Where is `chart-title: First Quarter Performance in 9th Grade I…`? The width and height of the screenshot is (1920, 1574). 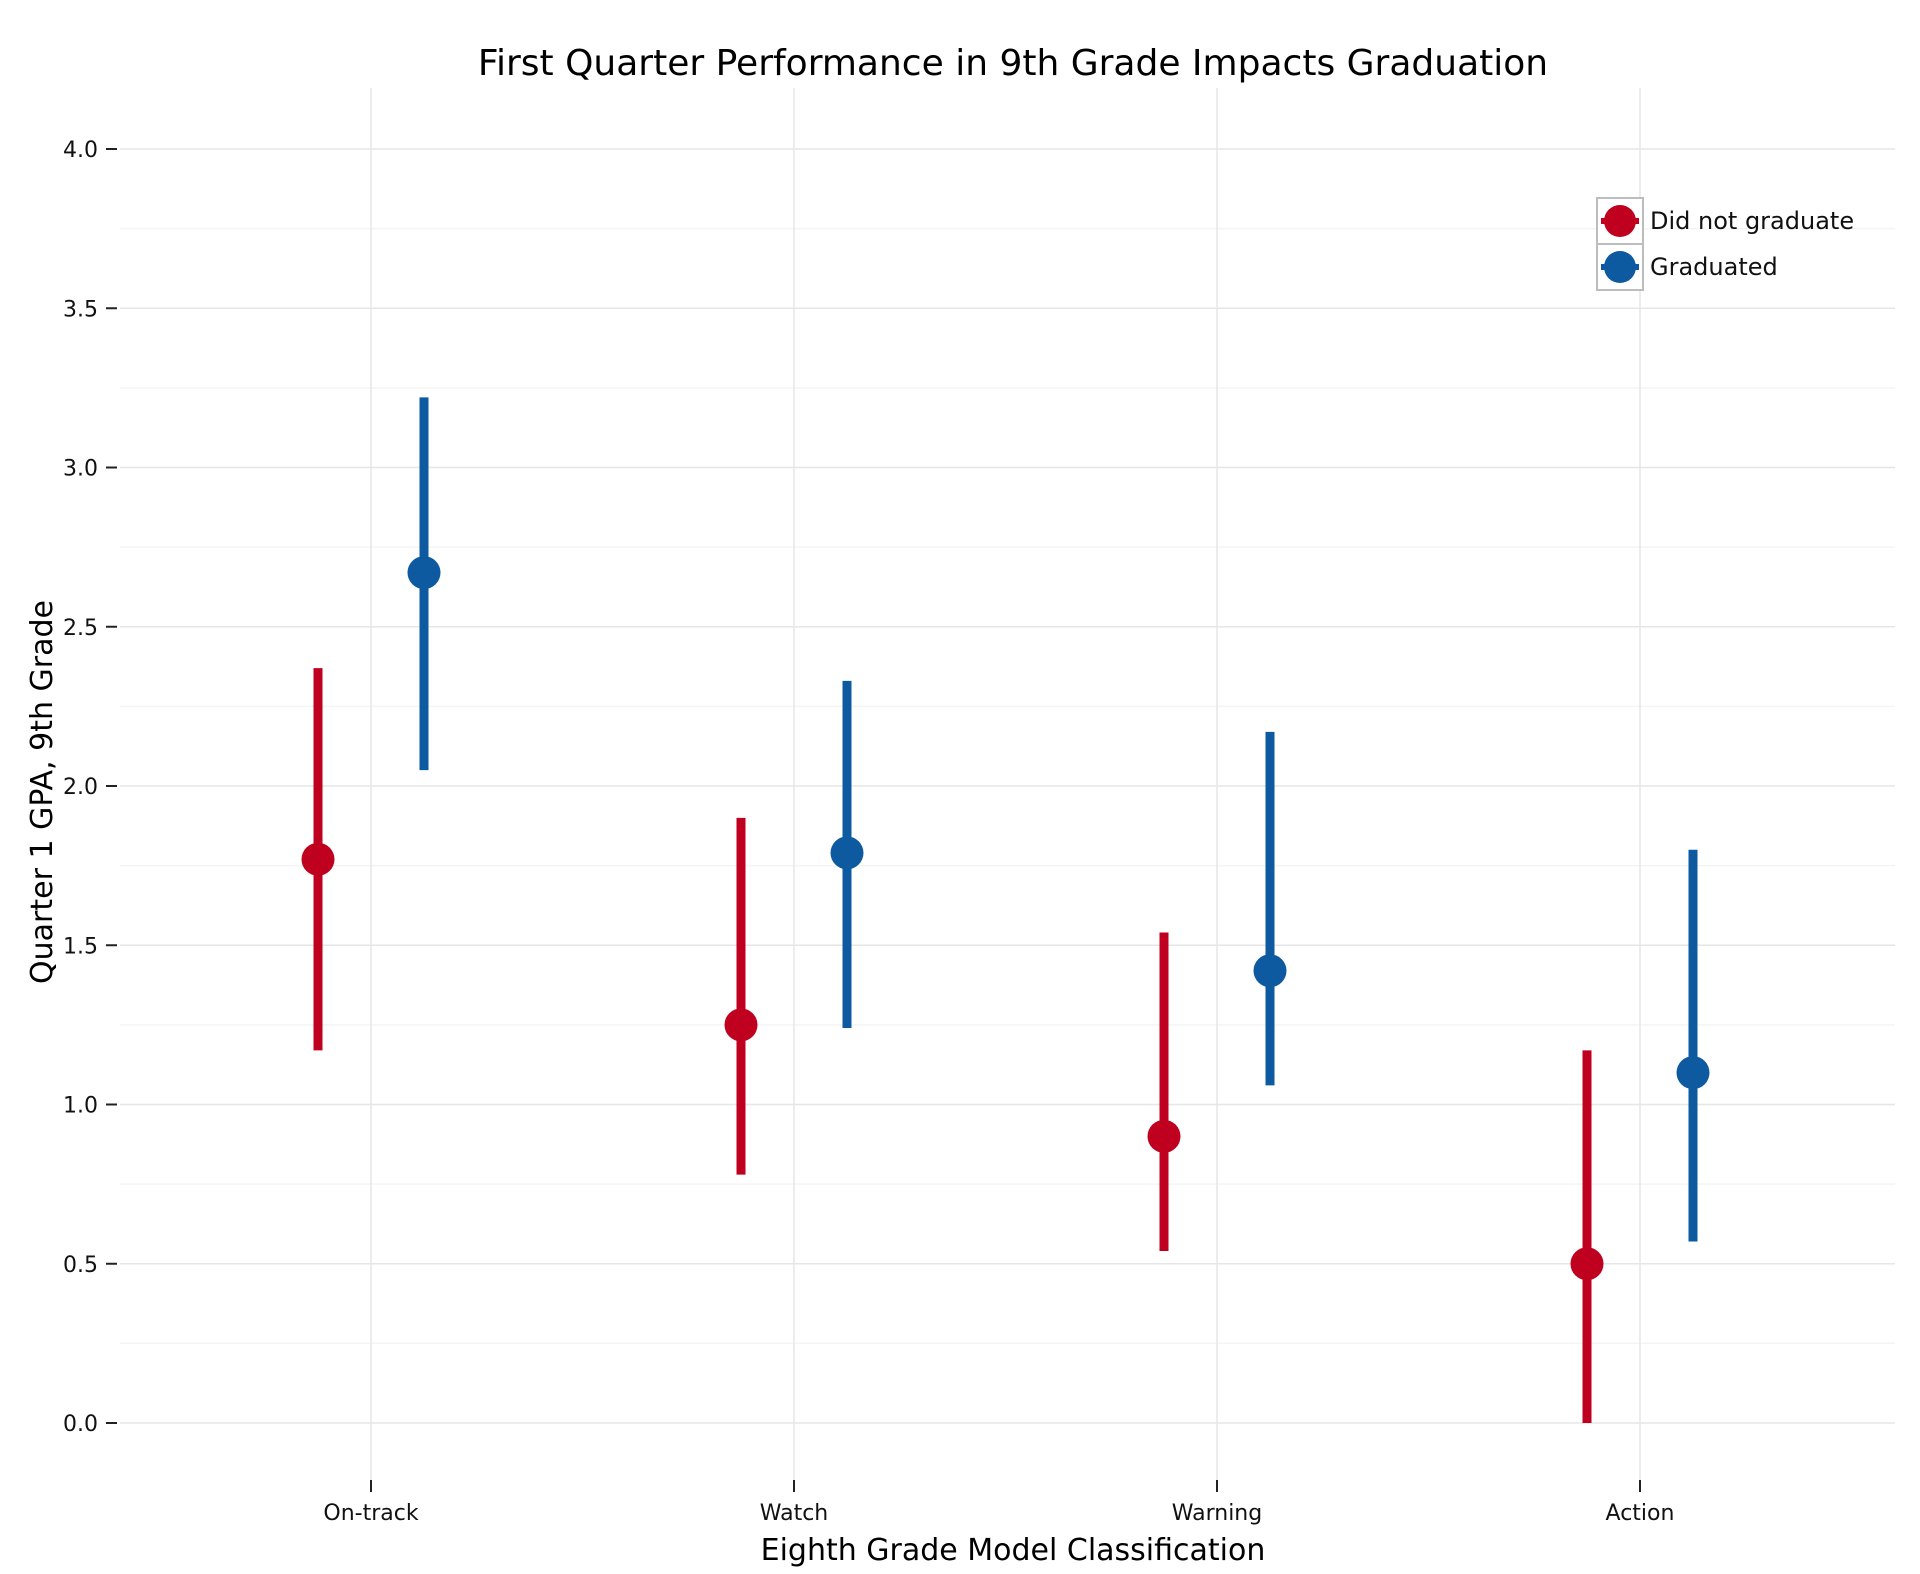 chart-title: First Quarter Performance in 9th Grade I… is located at coordinates (1013, 63).